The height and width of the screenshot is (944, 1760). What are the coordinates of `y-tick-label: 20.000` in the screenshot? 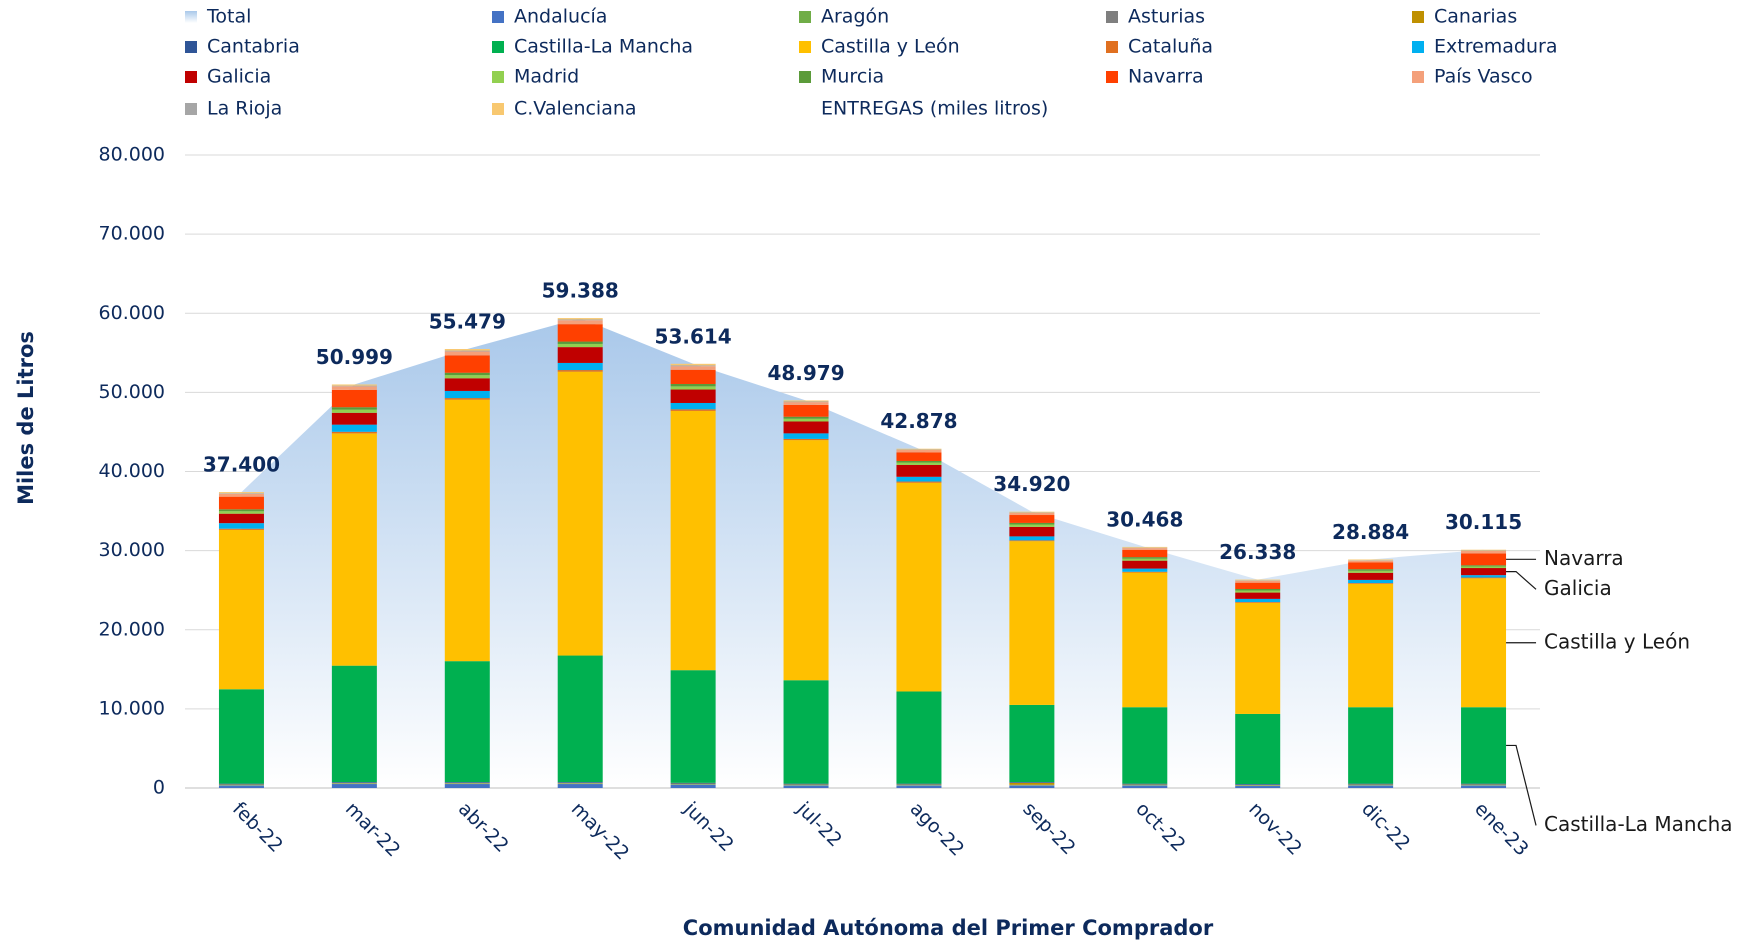 It's located at (132, 629).